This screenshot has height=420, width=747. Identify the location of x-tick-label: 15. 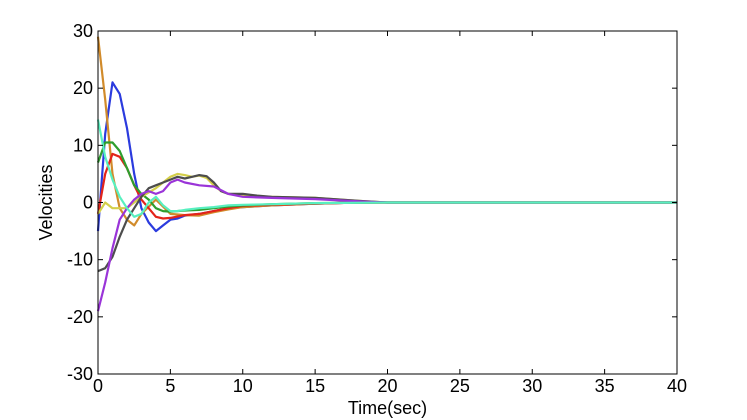
(315, 386).